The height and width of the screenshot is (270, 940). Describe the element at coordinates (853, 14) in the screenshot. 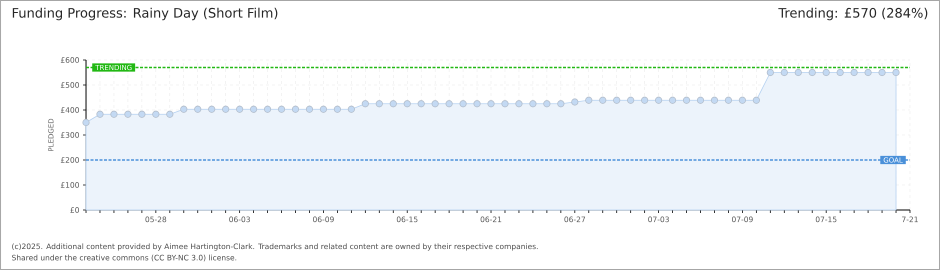

I see `text: Trending: £570 (284%)` at that location.